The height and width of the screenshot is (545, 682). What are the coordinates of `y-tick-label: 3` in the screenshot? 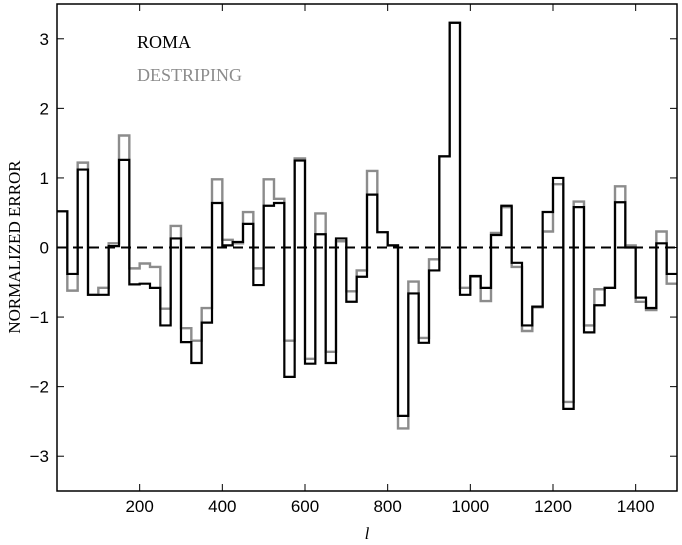 It's located at (44, 39).